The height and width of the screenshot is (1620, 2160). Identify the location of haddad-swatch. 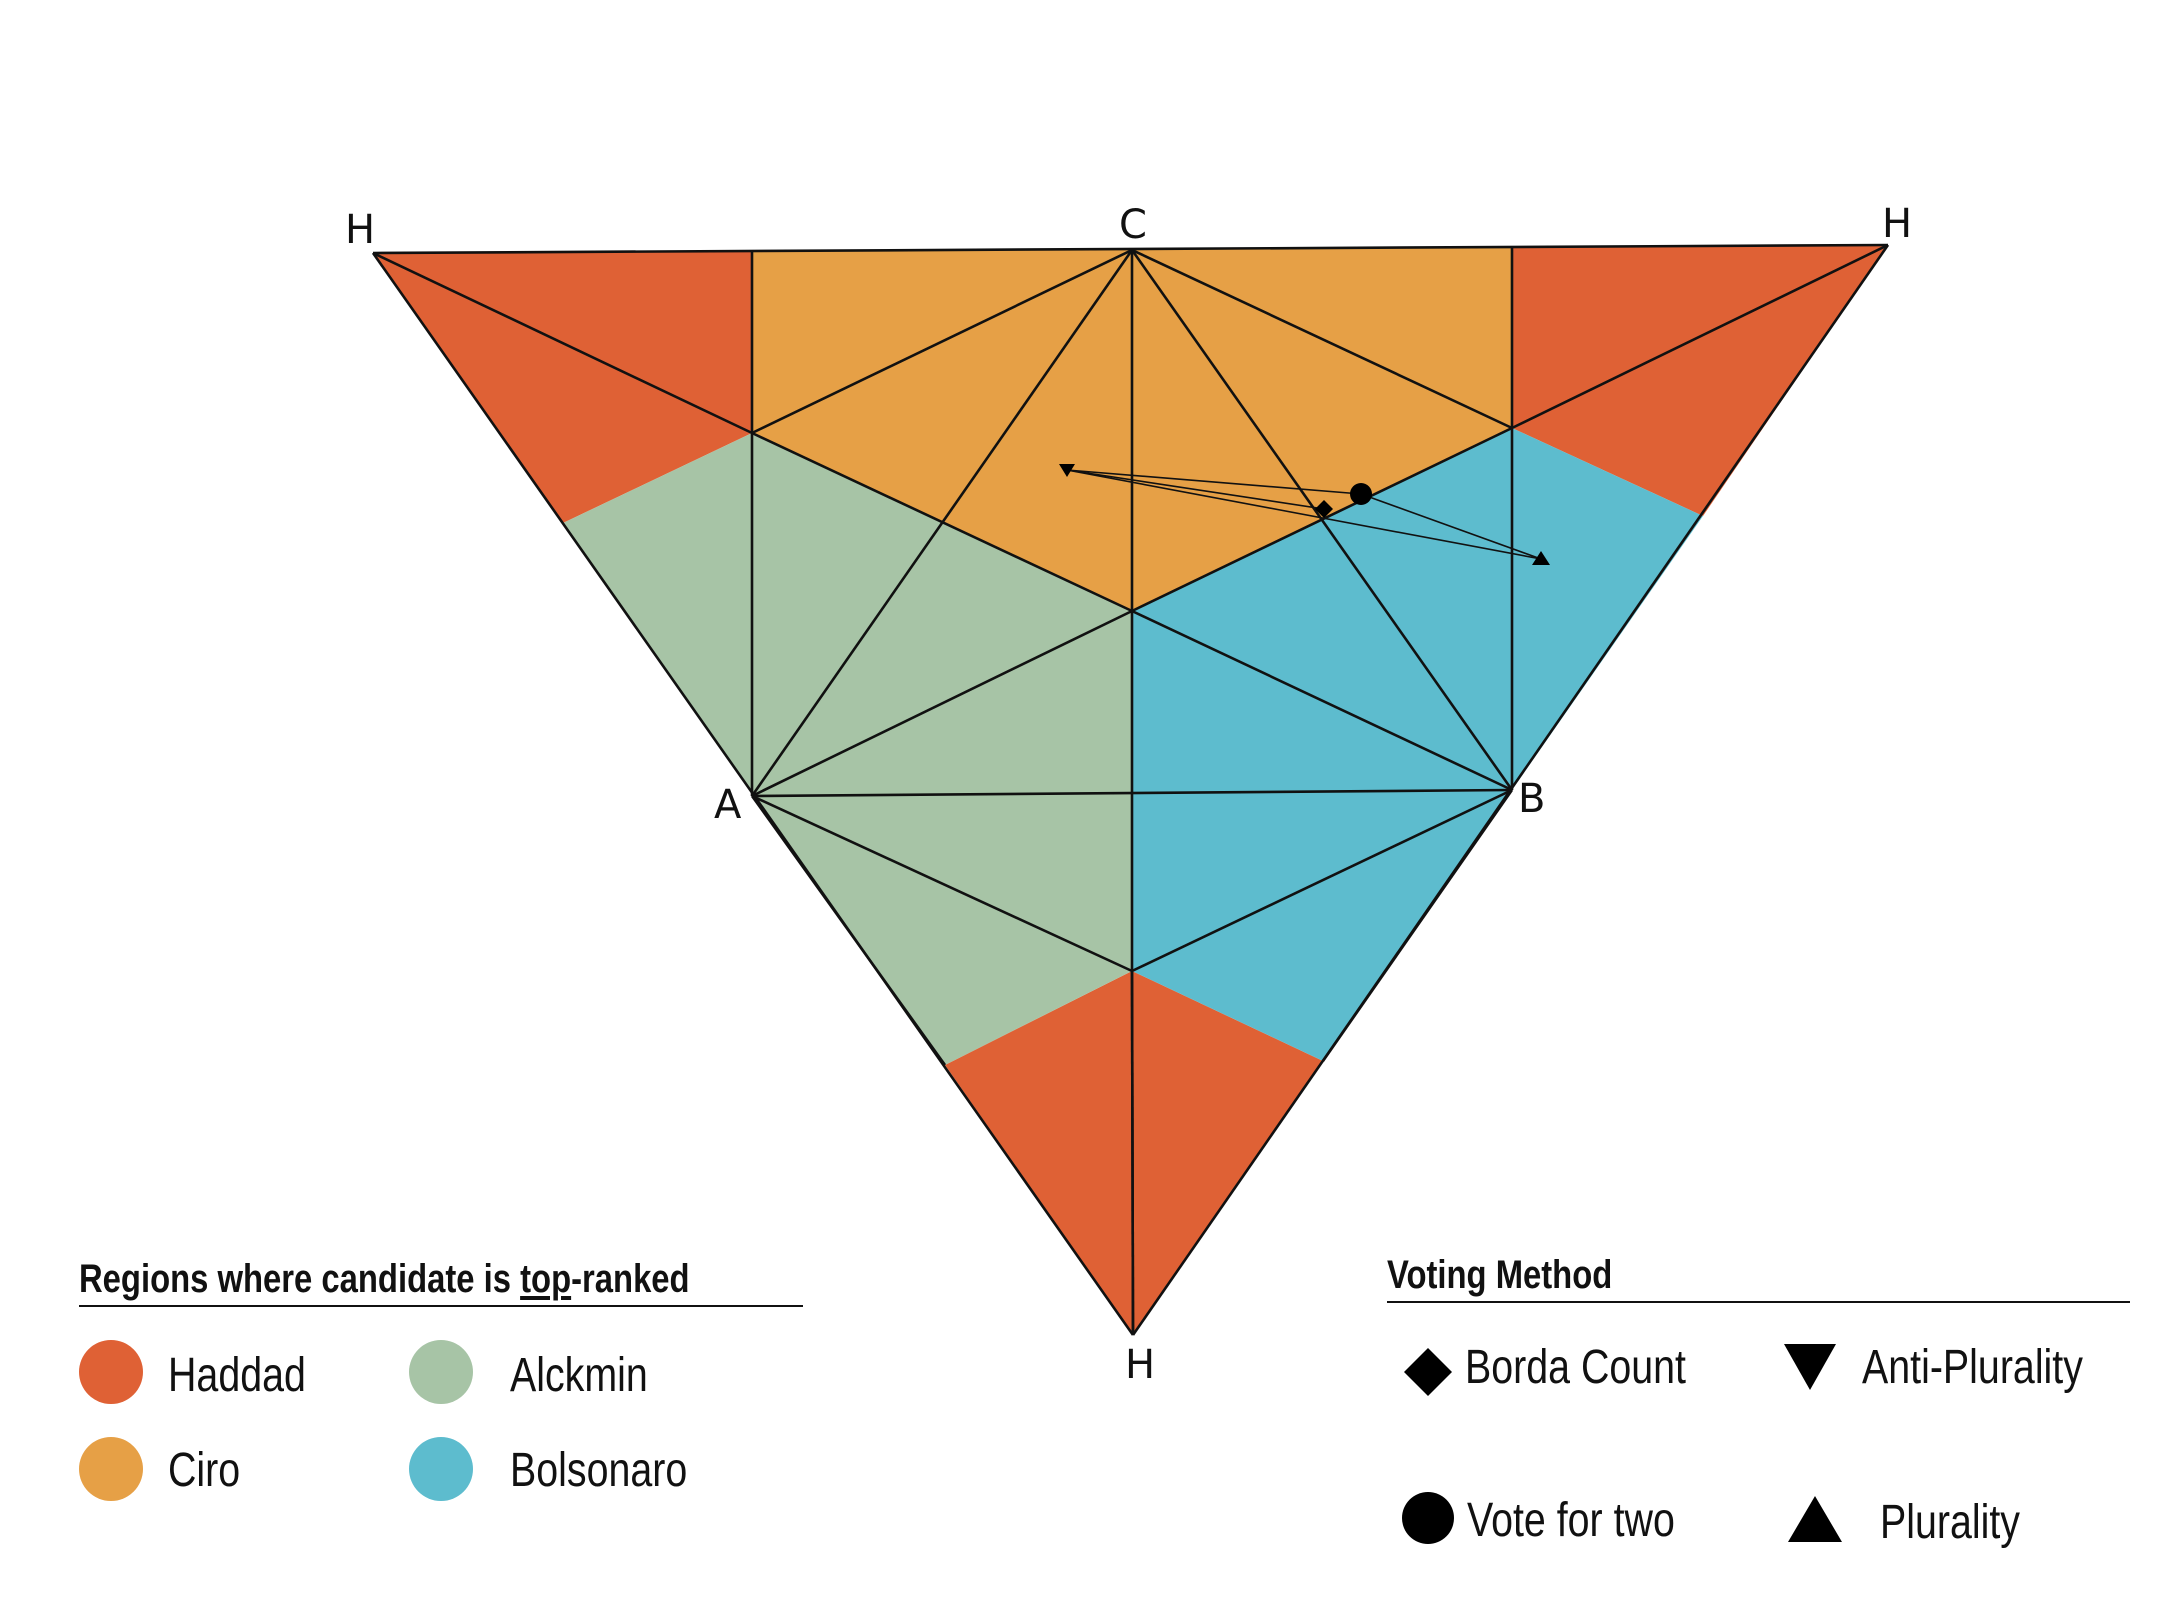
(111, 1372).